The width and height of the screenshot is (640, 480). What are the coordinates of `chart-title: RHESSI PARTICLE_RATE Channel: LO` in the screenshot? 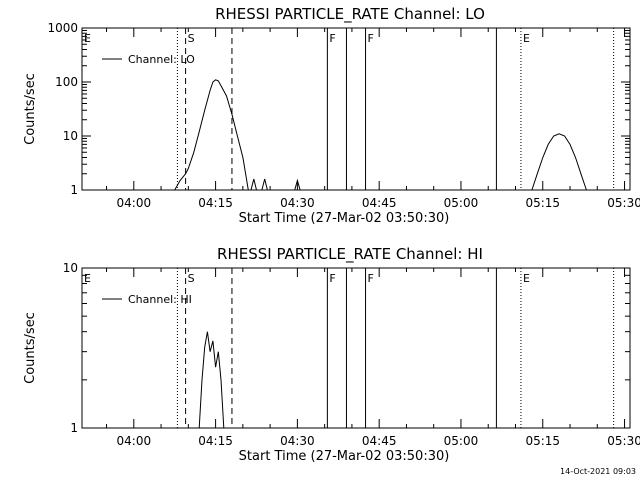 It's located at (350, 14).